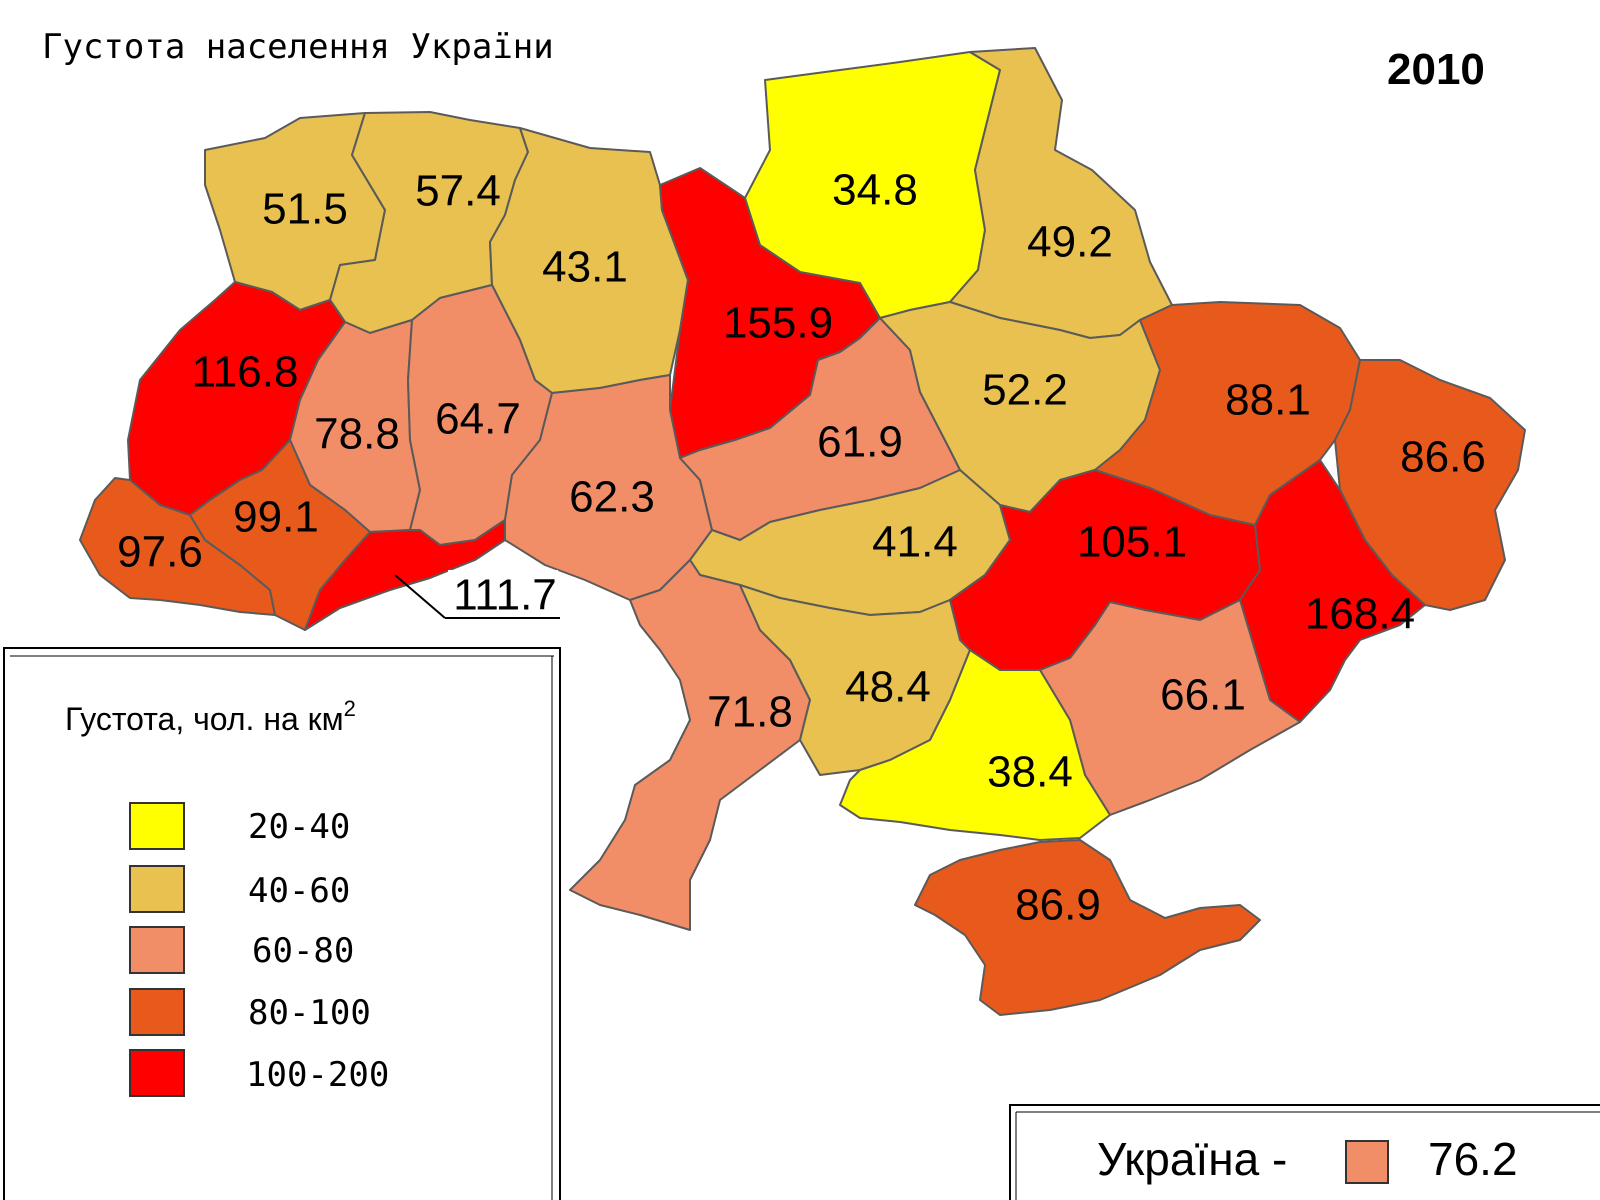 This screenshot has height=1200, width=1600. What do you see at coordinates (1070, 242) in the screenshot?
I see `region-value-label: 49.2` at bounding box center [1070, 242].